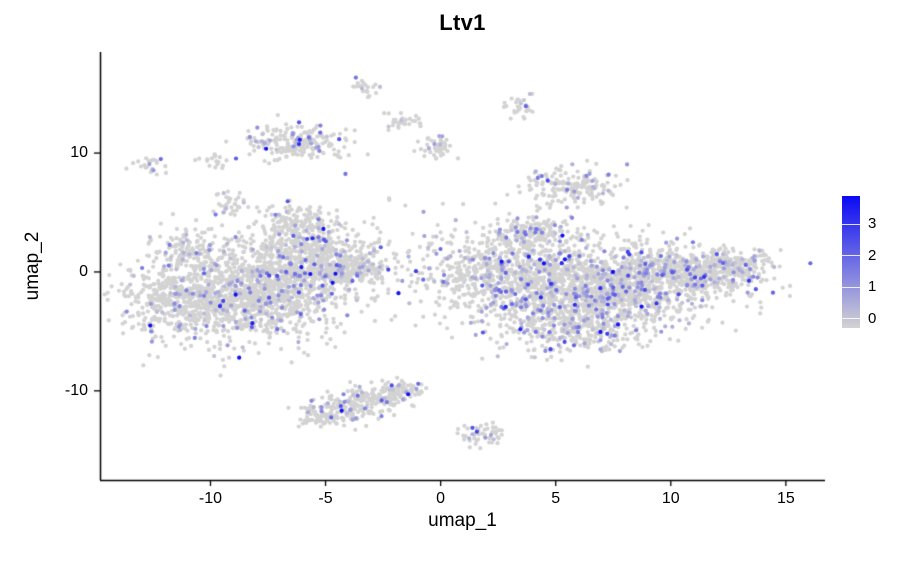  What do you see at coordinates (83, 271) in the screenshot?
I see `y-tick-label: 0` at bounding box center [83, 271].